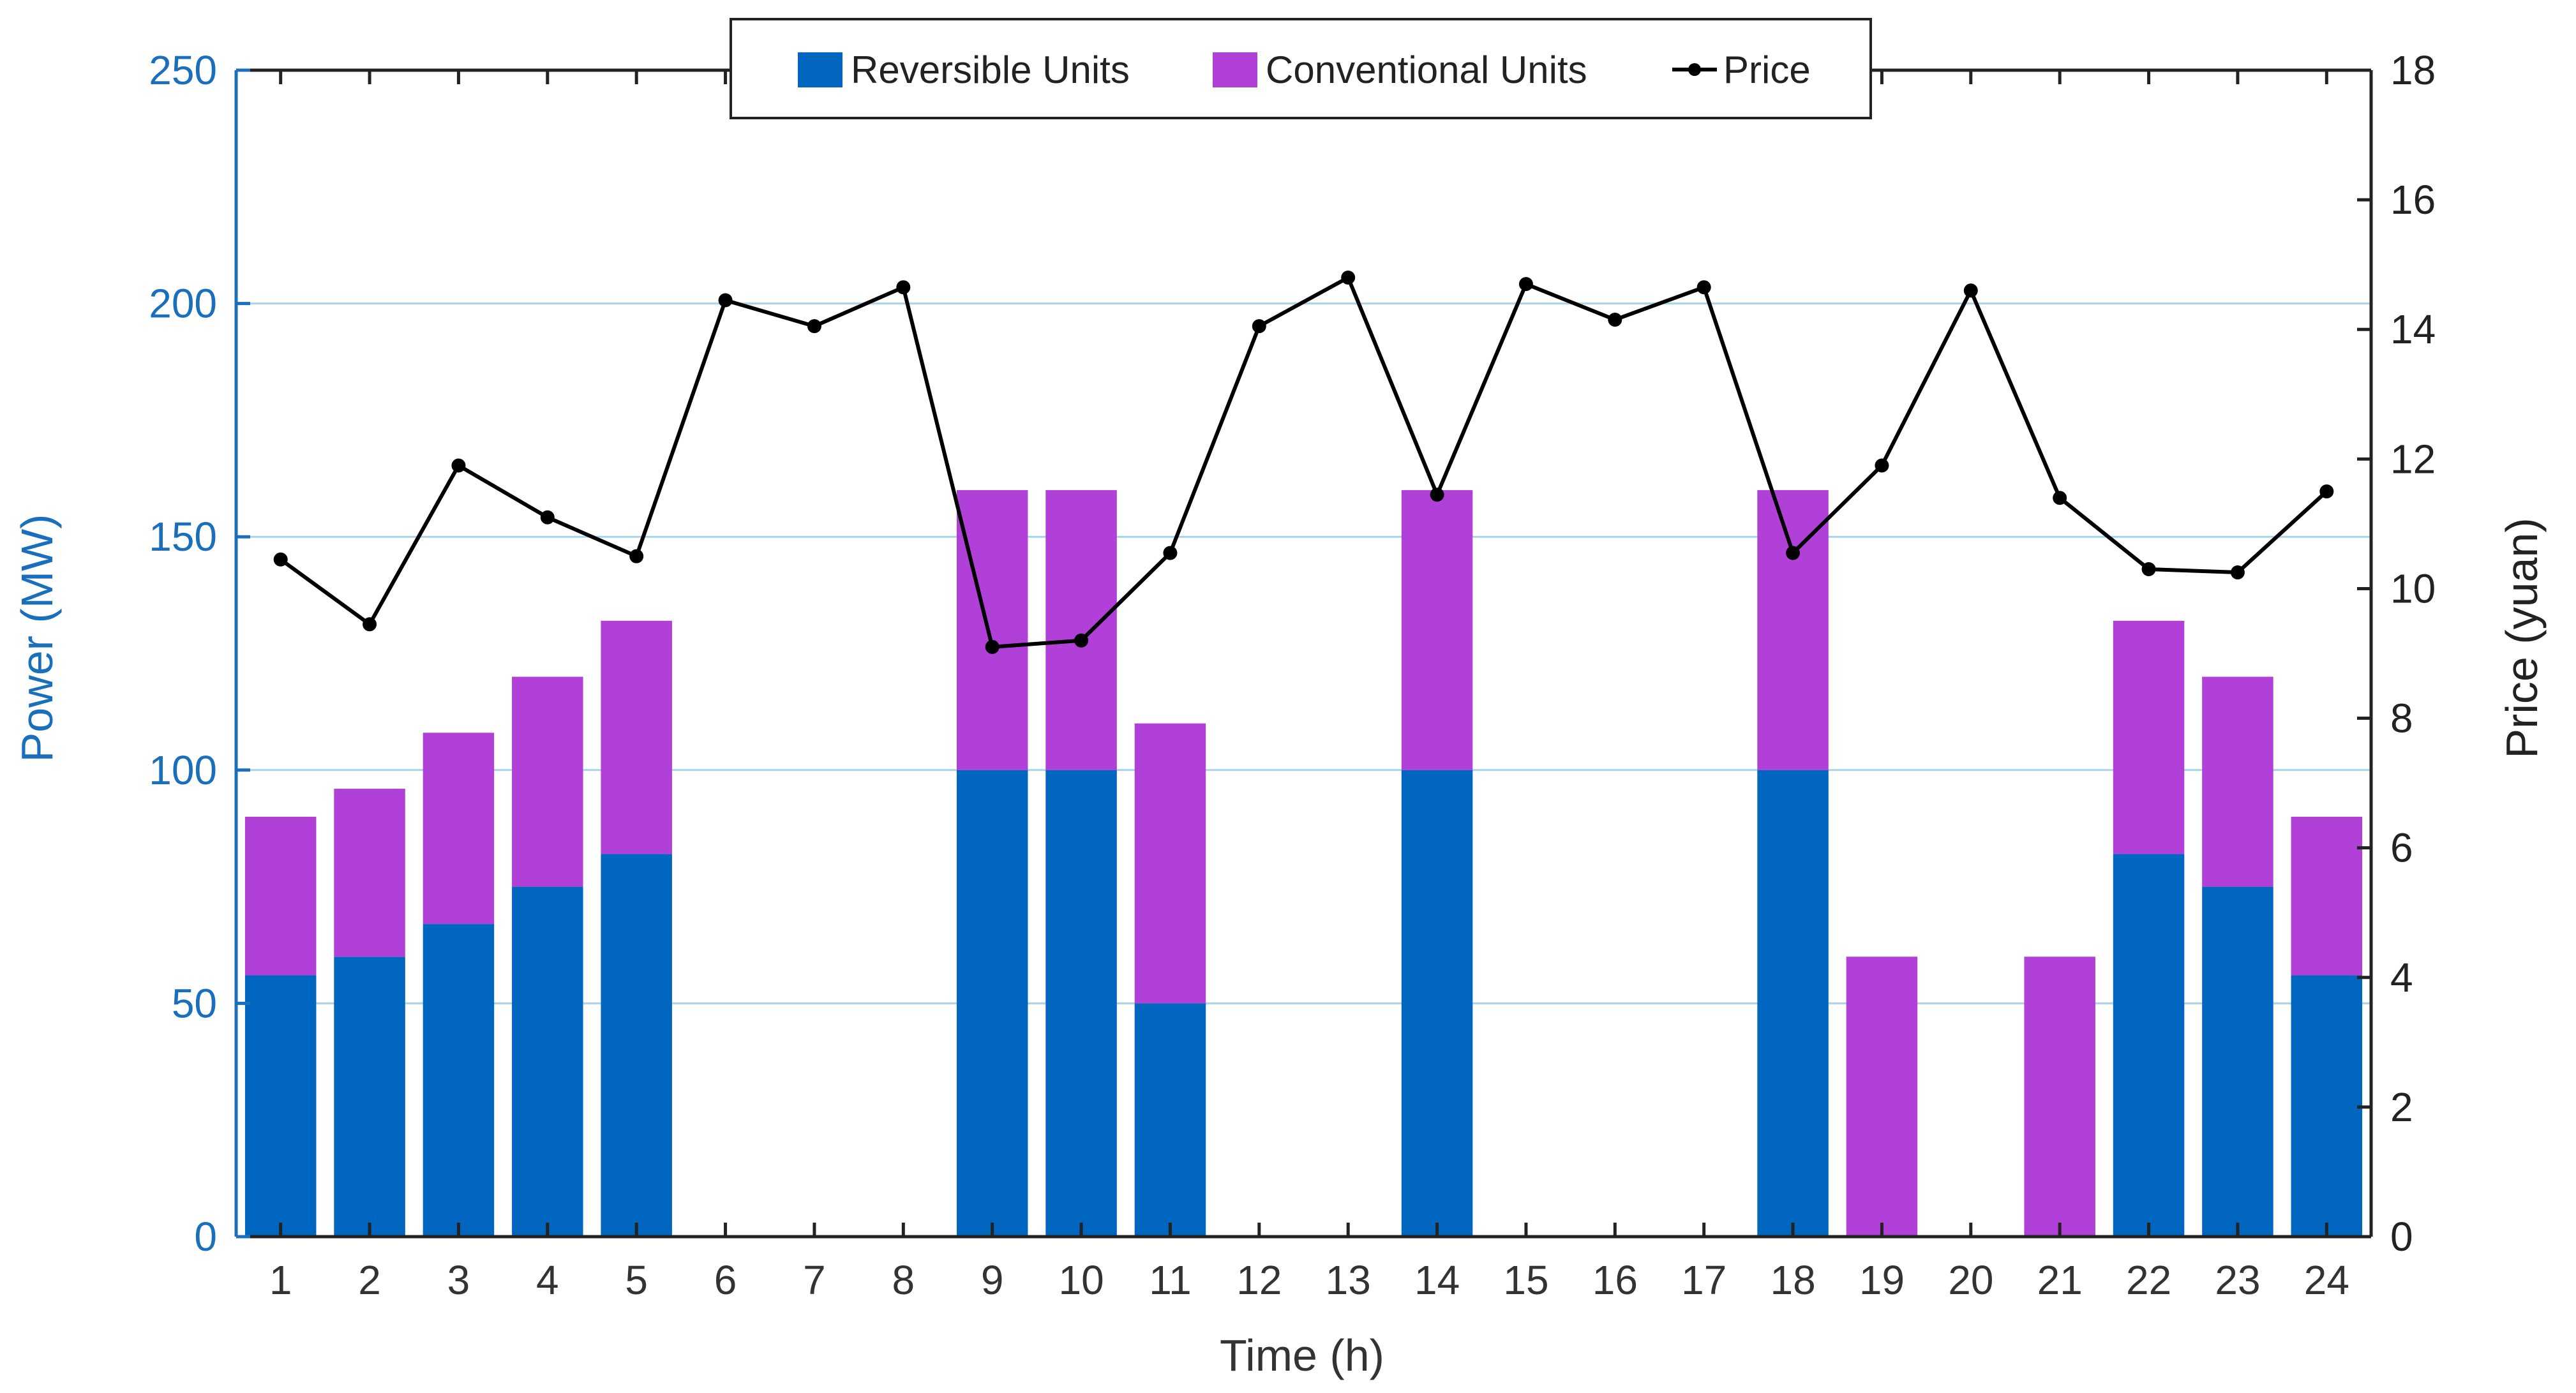 The width and height of the screenshot is (2576, 1393). What do you see at coordinates (2413, 588) in the screenshot?
I see `y-tick-label-right: 10` at bounding box center [2413, 588].